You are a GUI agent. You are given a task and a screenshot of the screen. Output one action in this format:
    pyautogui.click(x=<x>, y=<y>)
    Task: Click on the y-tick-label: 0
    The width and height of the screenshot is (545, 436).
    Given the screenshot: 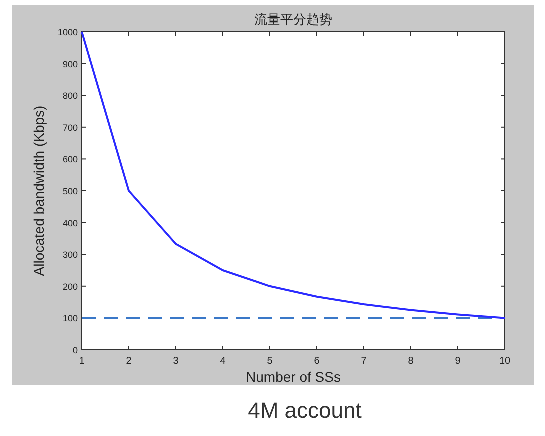 What is the action you would take?
    pyautogui.click(x=75, y=351)
    